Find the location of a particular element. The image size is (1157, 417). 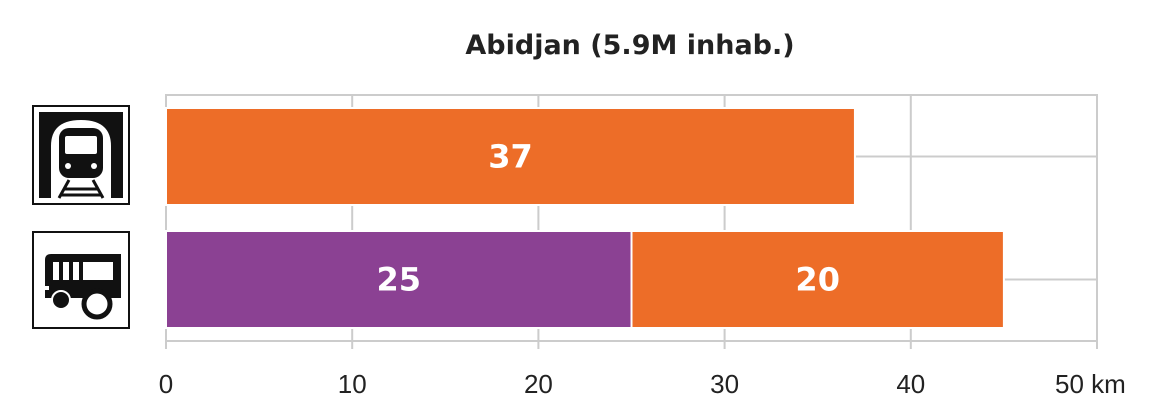

x-tick-label: 40 is located at coordinates (910, 384).